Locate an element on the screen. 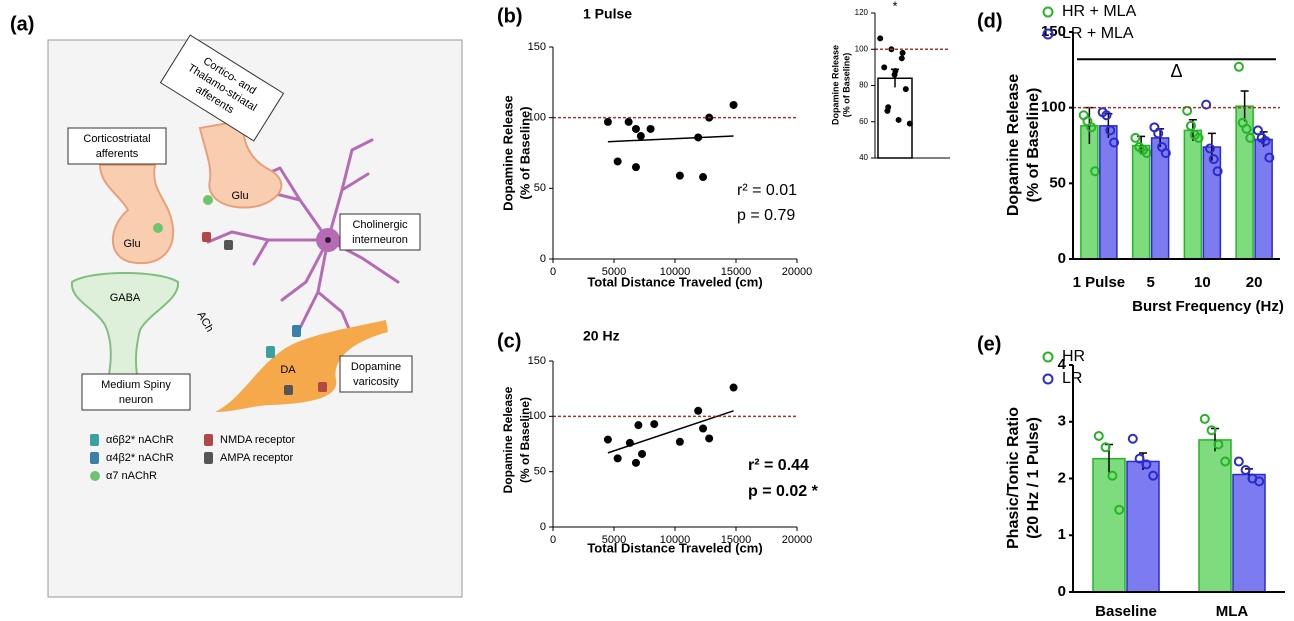 This screenshot has height=621, width=1294. x-tick-label: 0 is located at coordinates (553, 272).